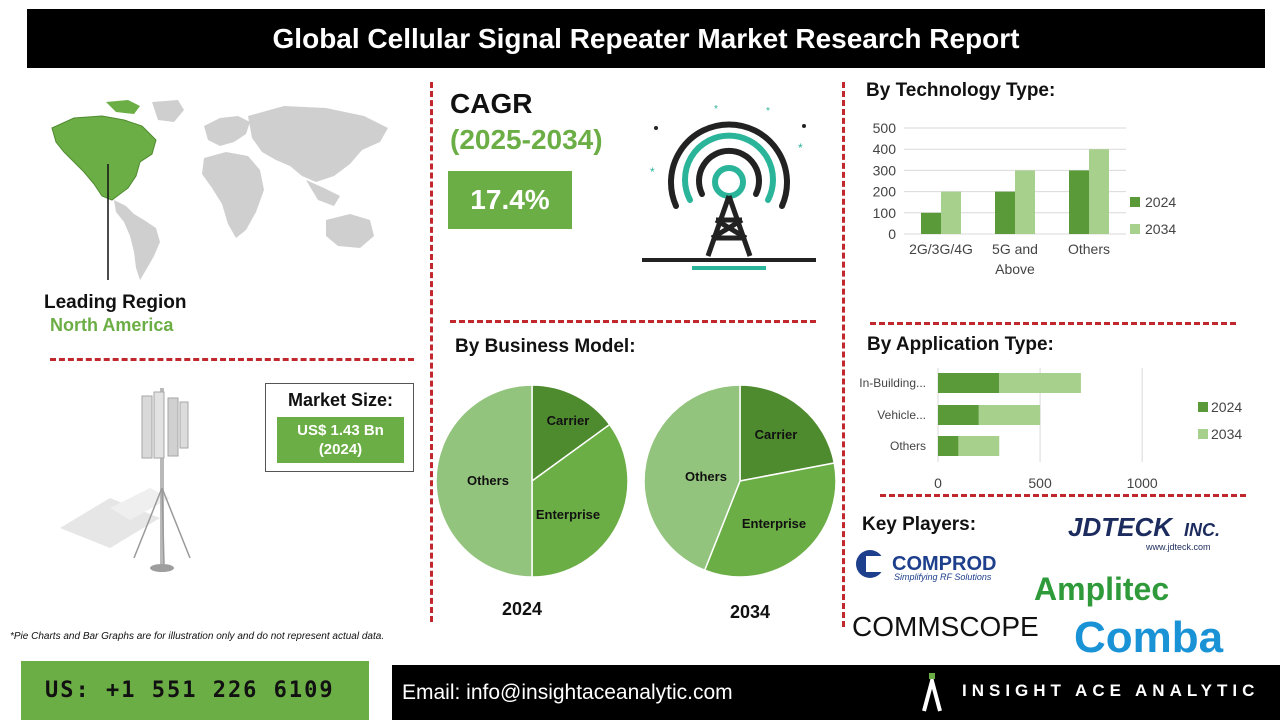  What do you see at coordinates (340, 449) in the screenshot?
I see `market-size-year: (2024)` at bounding box center [340, 449].